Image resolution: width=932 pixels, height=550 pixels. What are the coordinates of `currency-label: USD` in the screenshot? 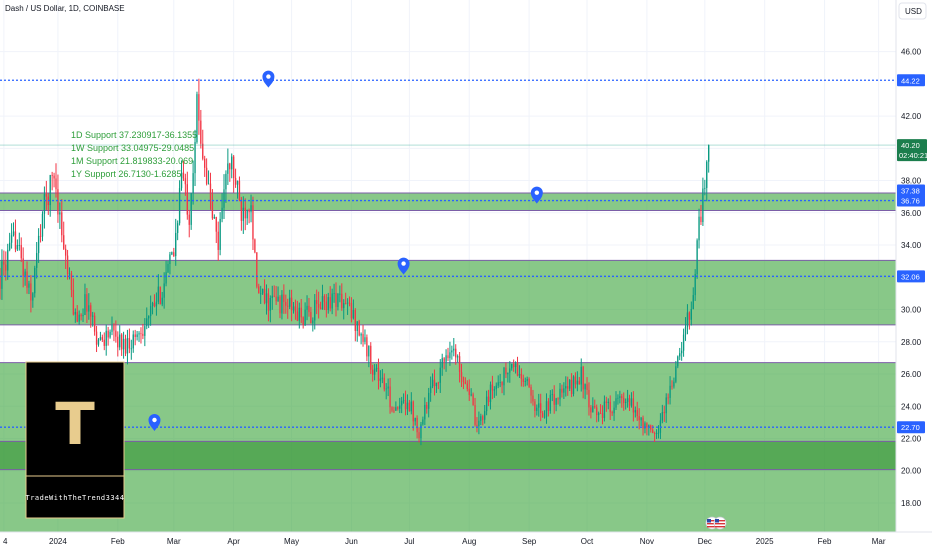 It's located at (913, 11).